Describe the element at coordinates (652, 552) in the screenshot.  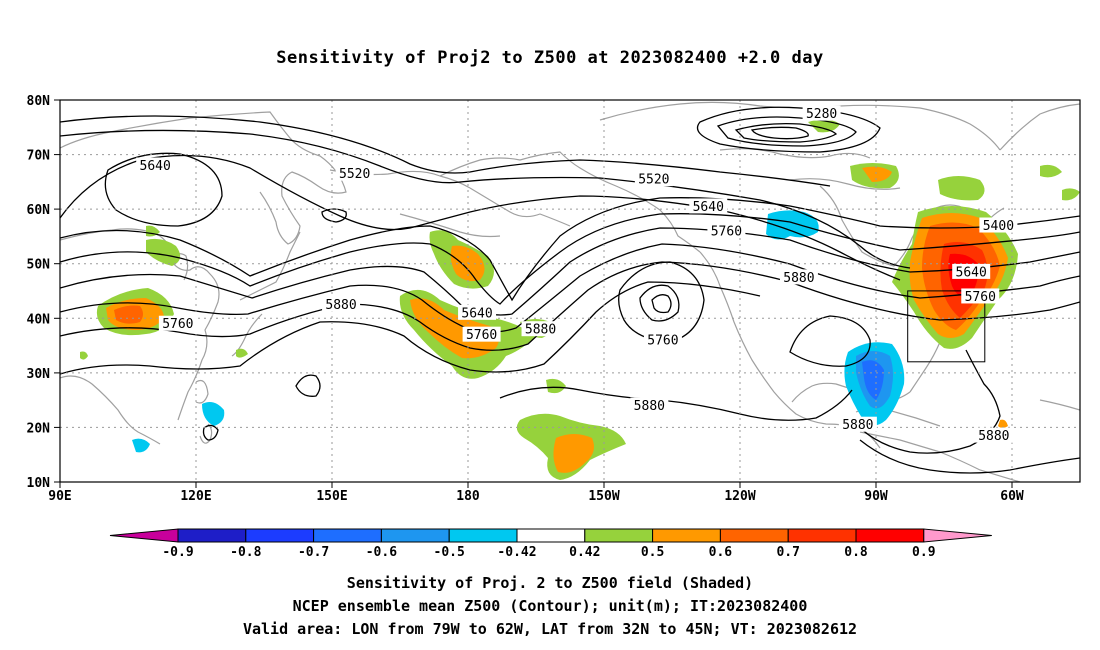
I see `colorbar-label: 0.5` at that location.